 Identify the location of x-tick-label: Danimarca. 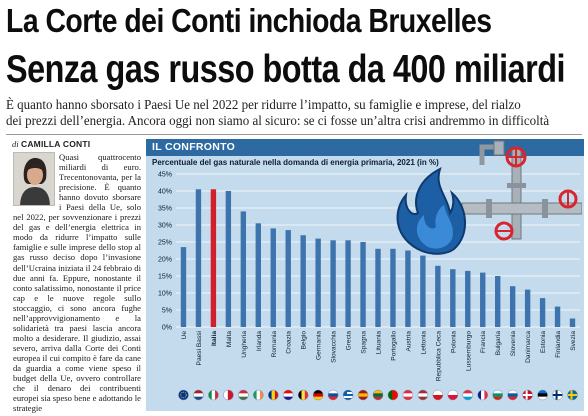
(528, 347).